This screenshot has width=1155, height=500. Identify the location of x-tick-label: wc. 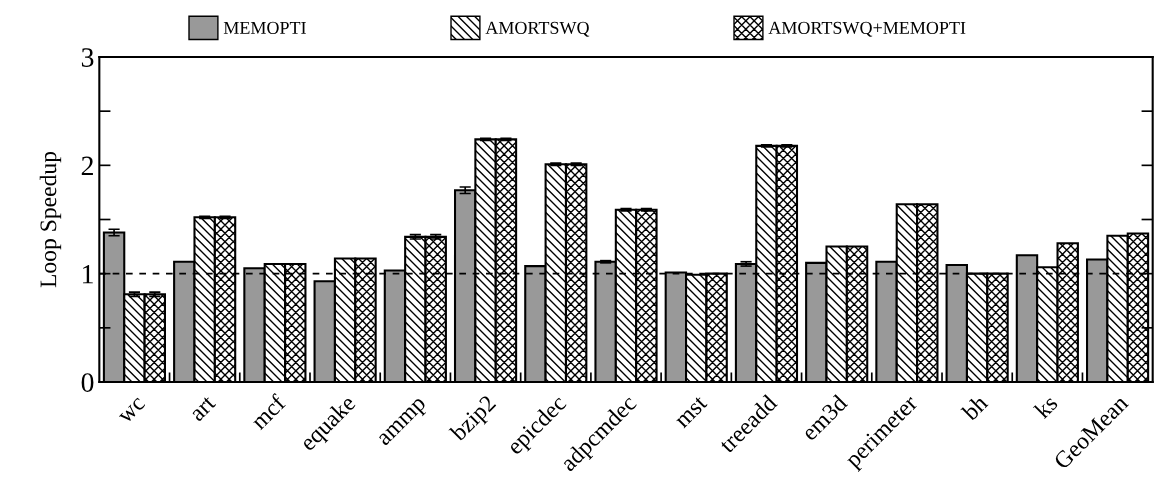
(132, 411).